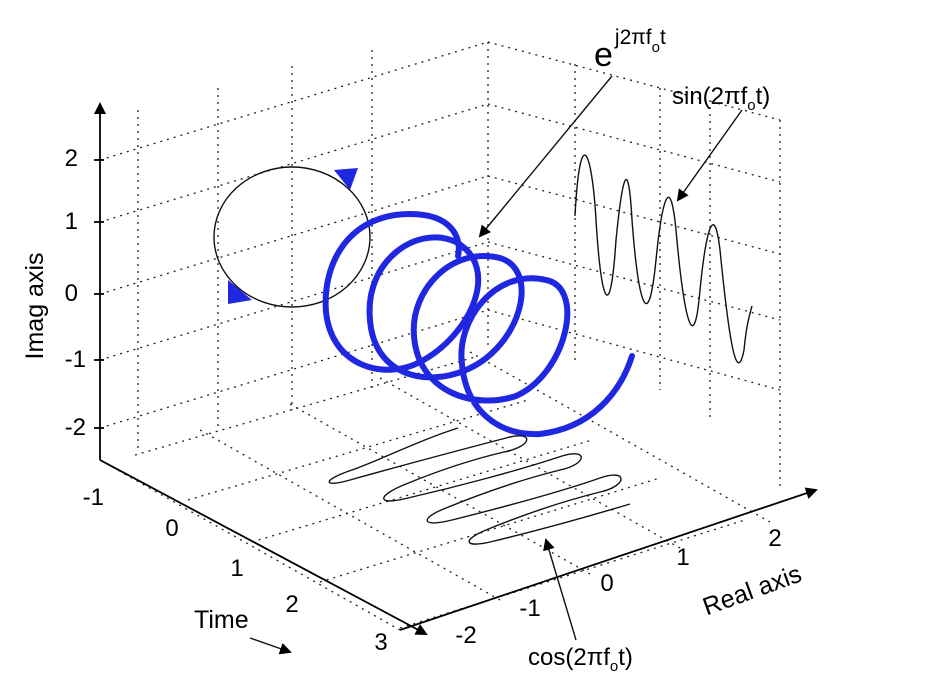 The height and width of the screenshot is (689, 940). I want to click on exp-label: ej2πfot, so click(630, 50).